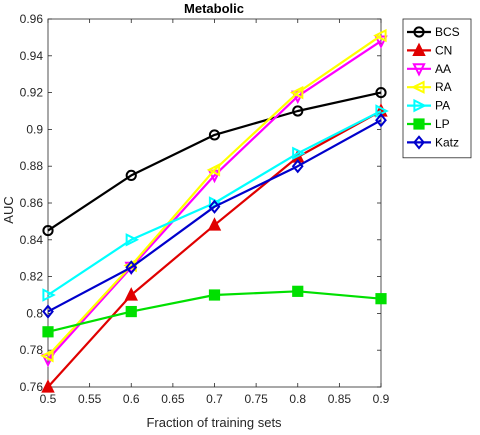 This screenshot has width=480, height=435. I want to click on x-tick-label-0-85: 0.85, so click(340, 399).